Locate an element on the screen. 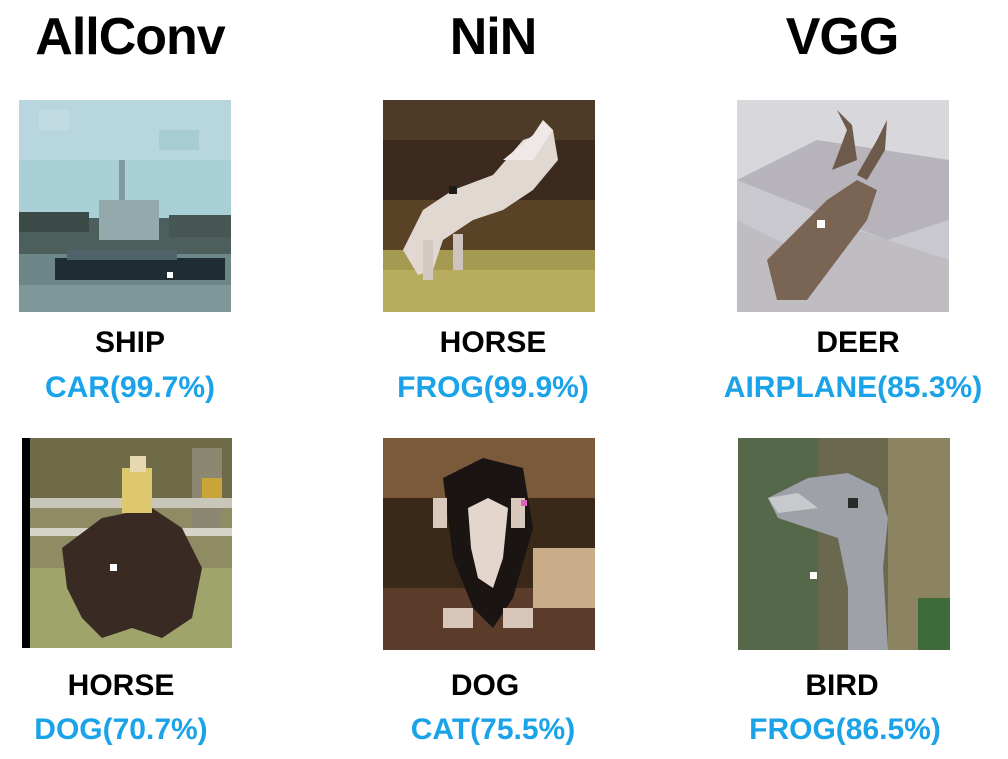 The height and width of the screenshot is (759, 1008). image-dog is located at coordinates (489, 544).